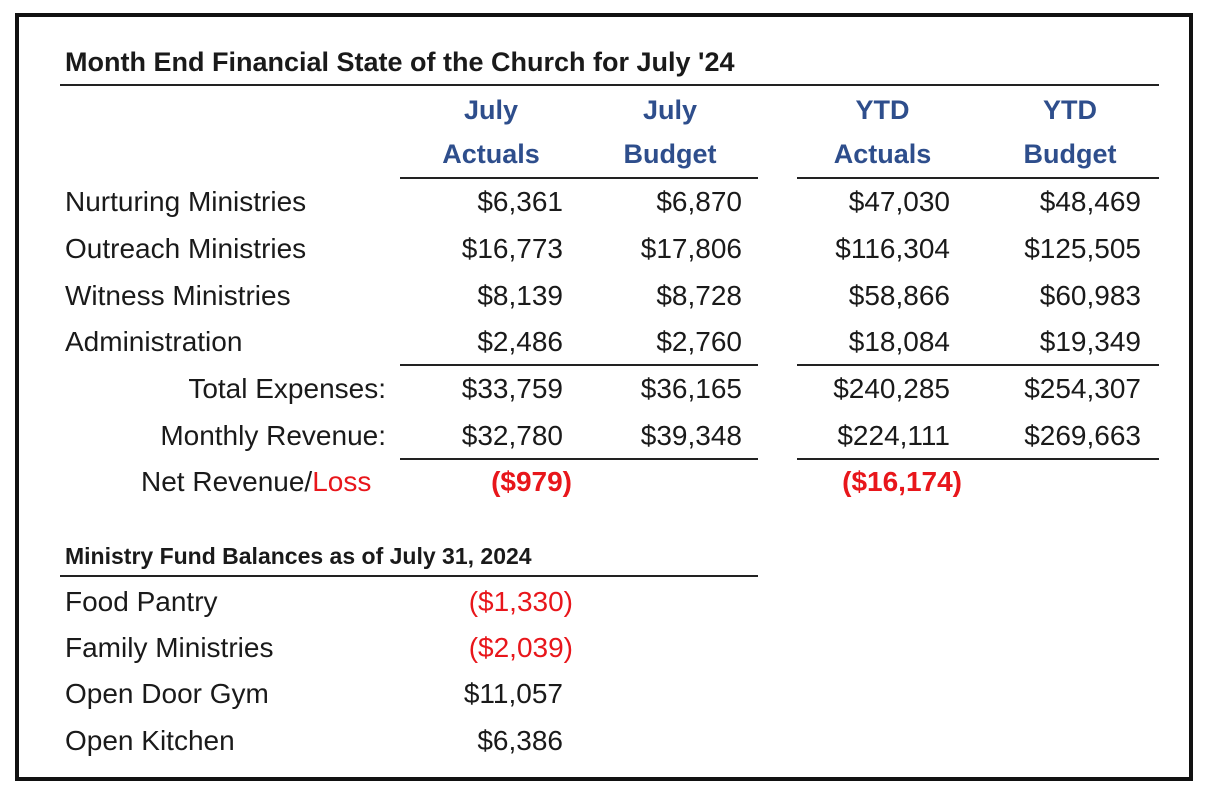 This screenshot has height=800, width=1211. I want to click on header-ytd-budget-line1: YTD, so click(1070, 110).